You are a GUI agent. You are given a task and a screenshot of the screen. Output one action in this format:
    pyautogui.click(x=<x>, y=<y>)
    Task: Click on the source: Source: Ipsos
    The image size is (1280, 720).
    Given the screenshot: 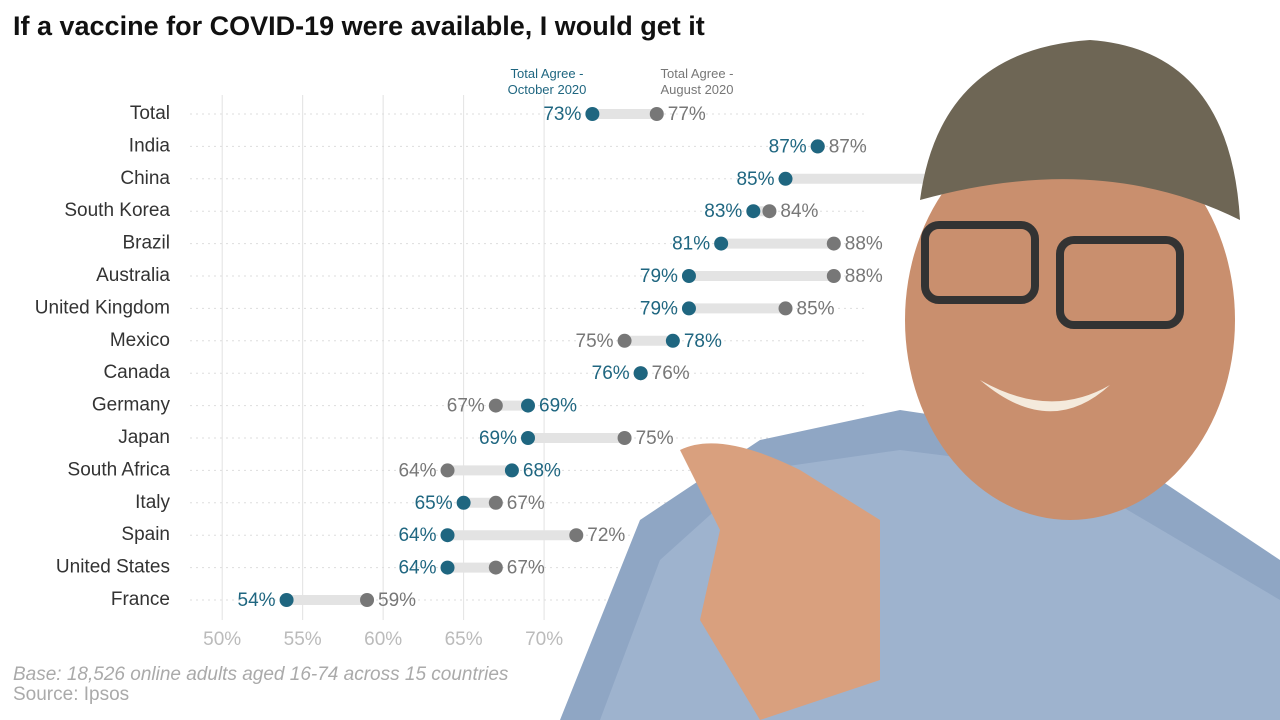 What is the action you would take?
    pyautogui.click(x=71, y=694)
    